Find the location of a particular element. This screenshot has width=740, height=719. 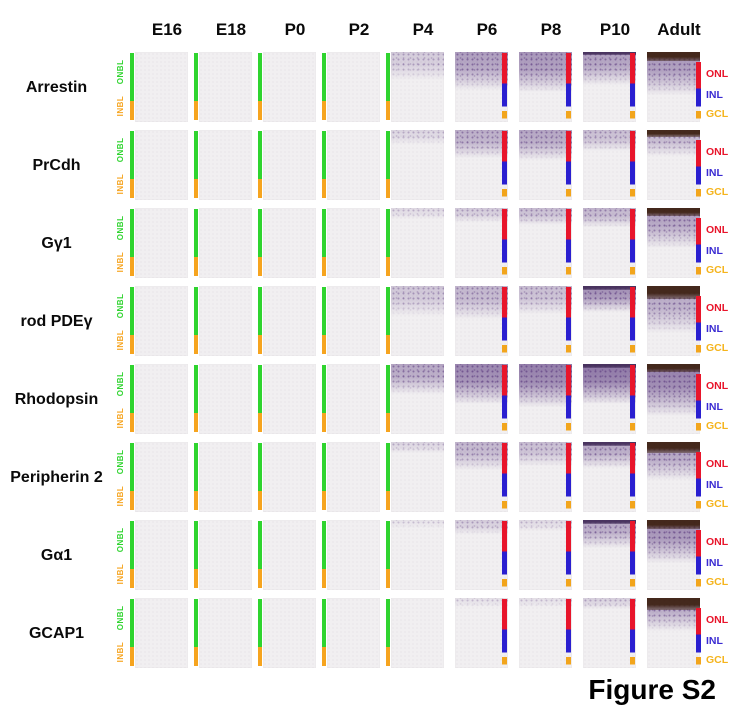

micrograph-g-1-p0 is located at coordinates (287, 243).